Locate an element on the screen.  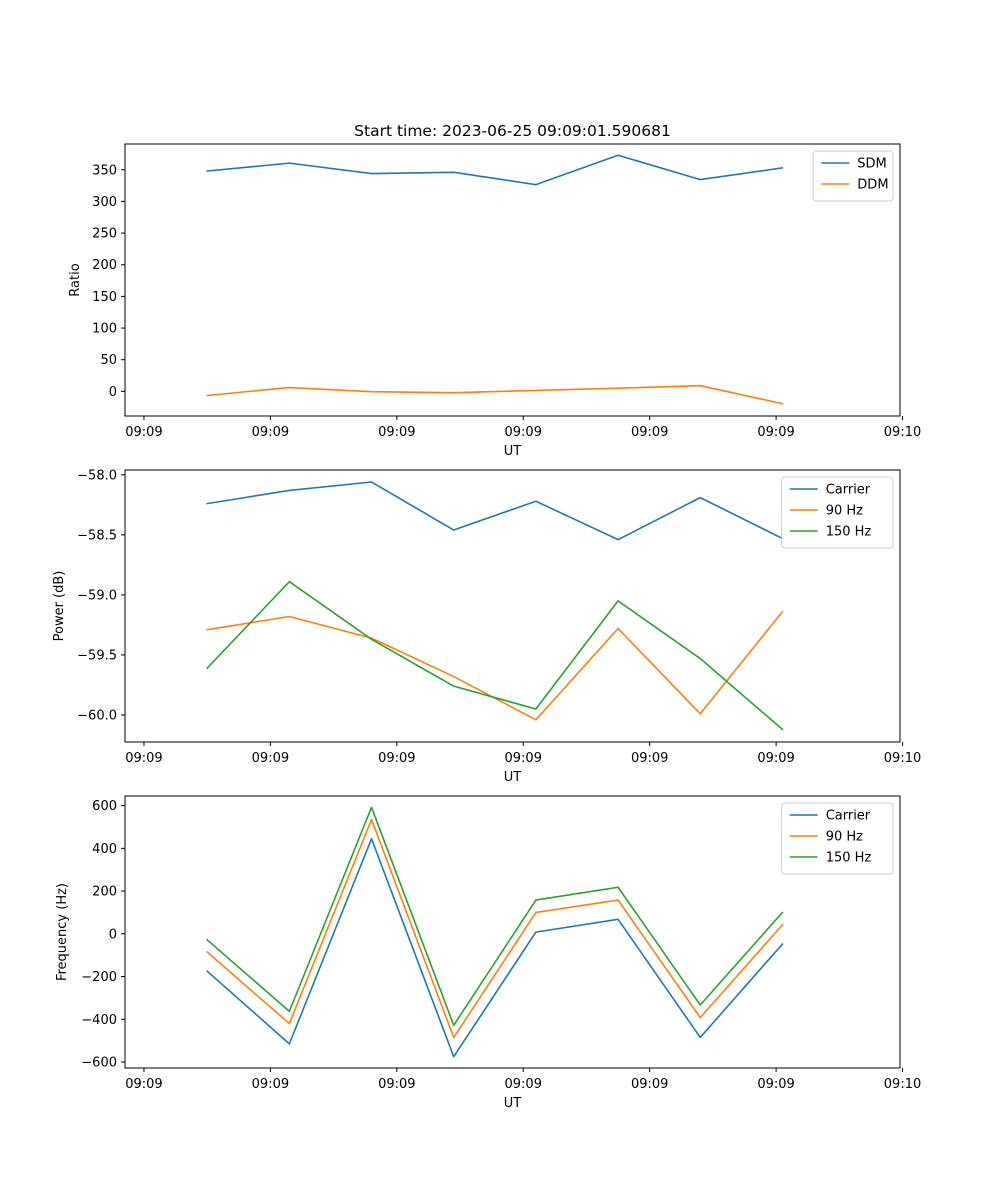
y-tick-label: −400 is located at coordinates (99, 1020).